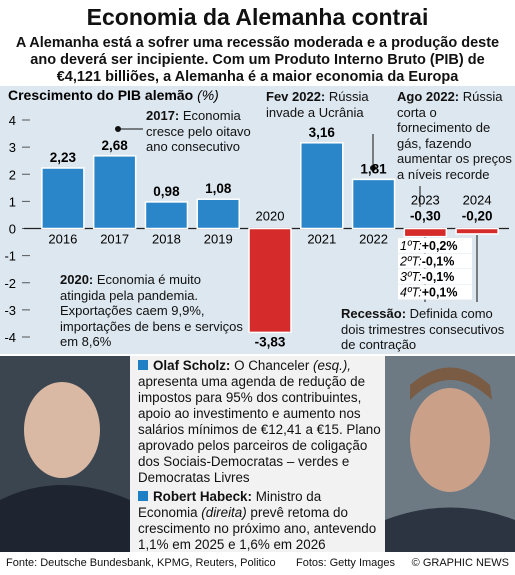 This screenshot has width=515, height=575. What do you see at coordinates (270, 341) in the screenshot?
I see `value-label: -3,83` at bounding box center [270, 341].